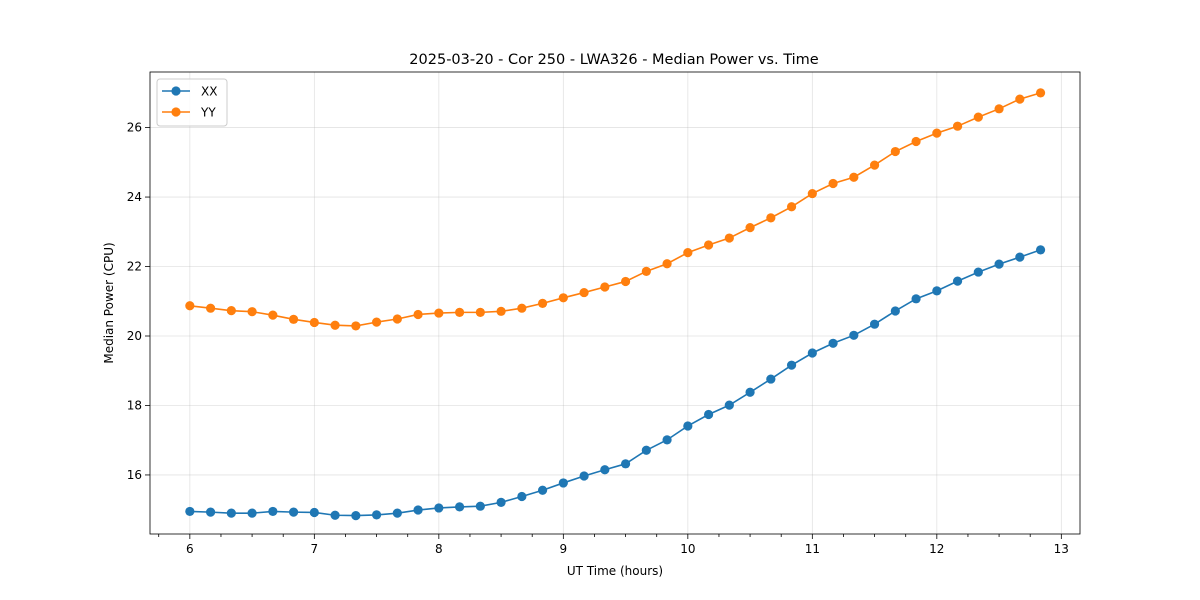  What do you see at coordinates (615, 571) in the screenshot?
I see `x-axis-label: UT Time (hours)` at bounding box center [615, 571].